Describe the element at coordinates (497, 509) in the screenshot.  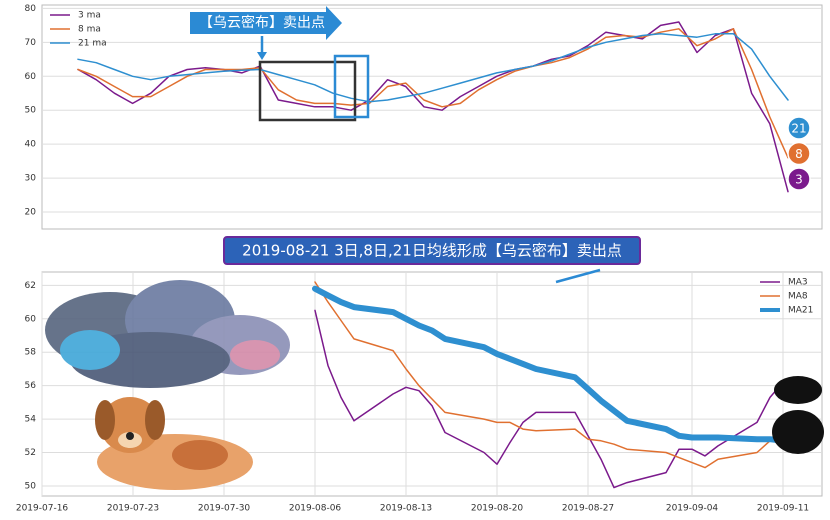
I see `x-tick-label: 2019-08-20` at that location.